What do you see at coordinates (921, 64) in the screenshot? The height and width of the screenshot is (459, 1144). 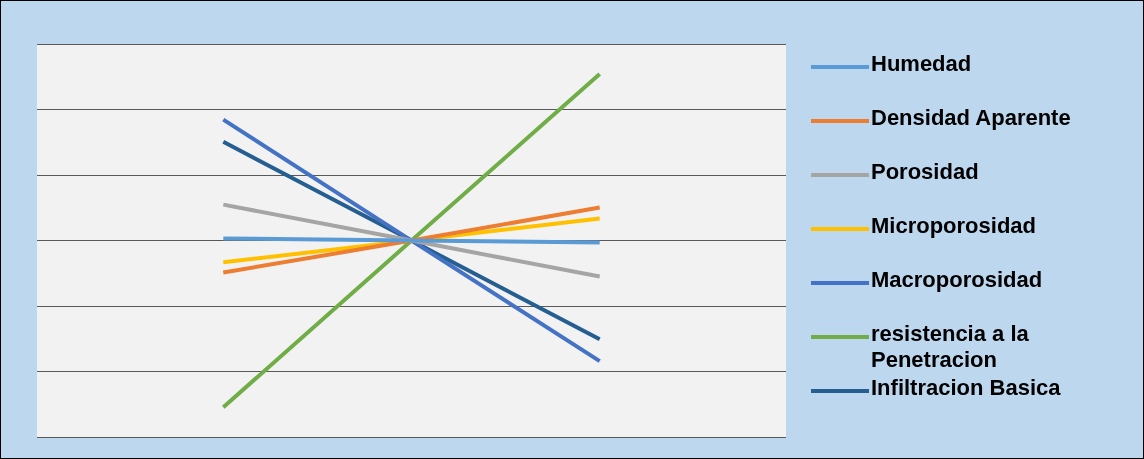 I see `legend-label: Humedad` at bounding box center [921, 64].